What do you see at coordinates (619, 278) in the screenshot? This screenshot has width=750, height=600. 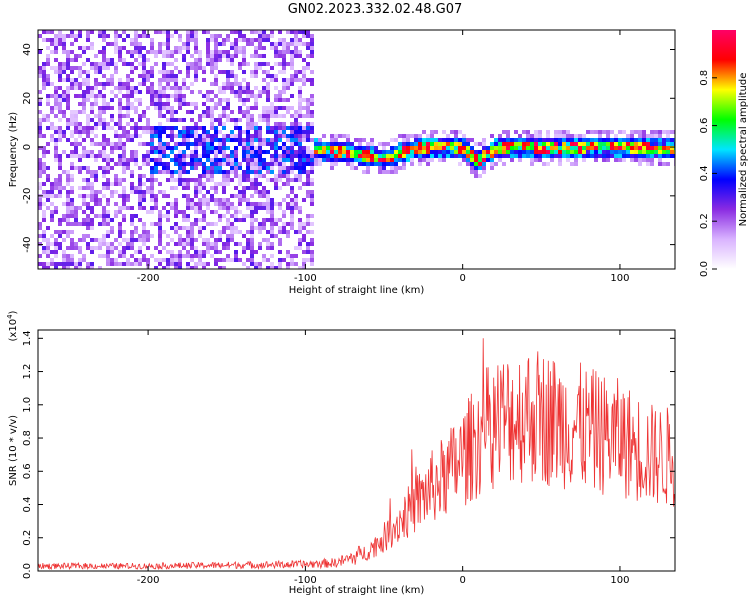 I see `x-tick-label: 100` at bounding box center [619, 278].